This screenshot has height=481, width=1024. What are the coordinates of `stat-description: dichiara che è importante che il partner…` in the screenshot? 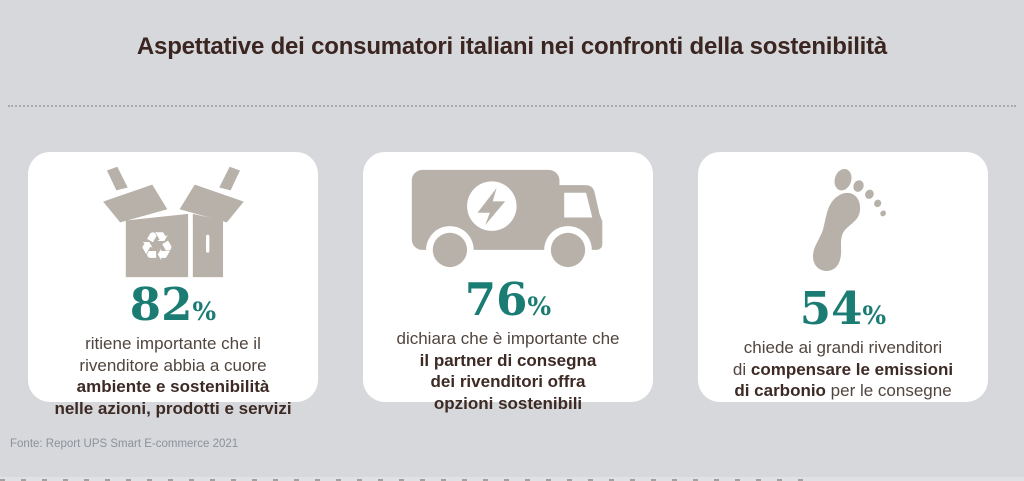 It's located at (507, 371).